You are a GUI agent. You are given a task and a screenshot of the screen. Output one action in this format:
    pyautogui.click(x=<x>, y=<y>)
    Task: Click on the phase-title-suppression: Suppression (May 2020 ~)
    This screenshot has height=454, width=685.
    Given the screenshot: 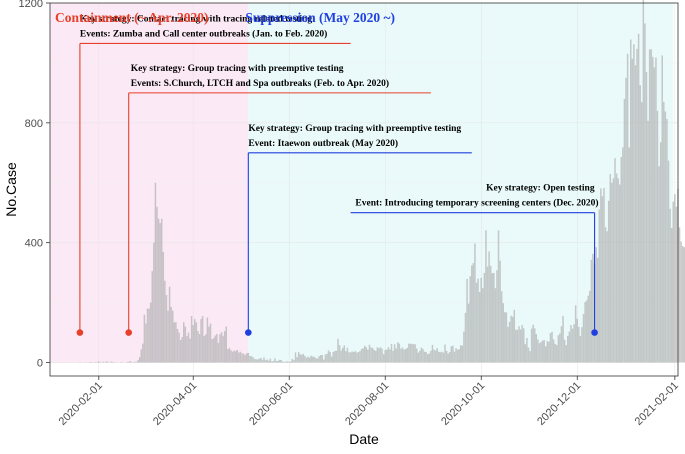 What is the action you would take?
    pyautogui.click(x=320, y=17)
    